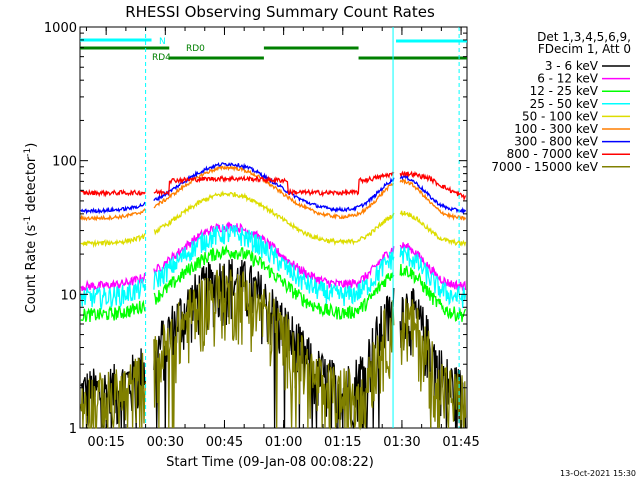  I want to click on legend-item-label: 300 - 800 keV, so click(556, 142).